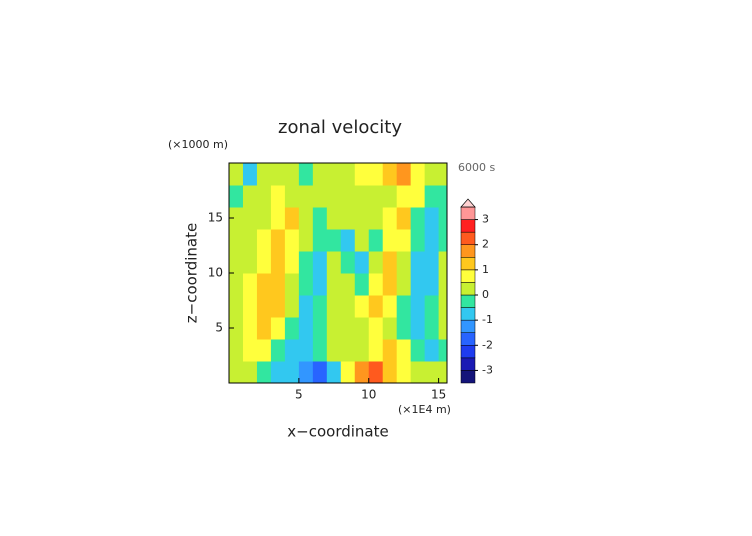 Image resolution: width=752 pixels, height=536 pixels. What do you see at coordinates (340, 127) in the screenshot?
I see `chart-title: zonal velocity` at bounding box center [340, 127].